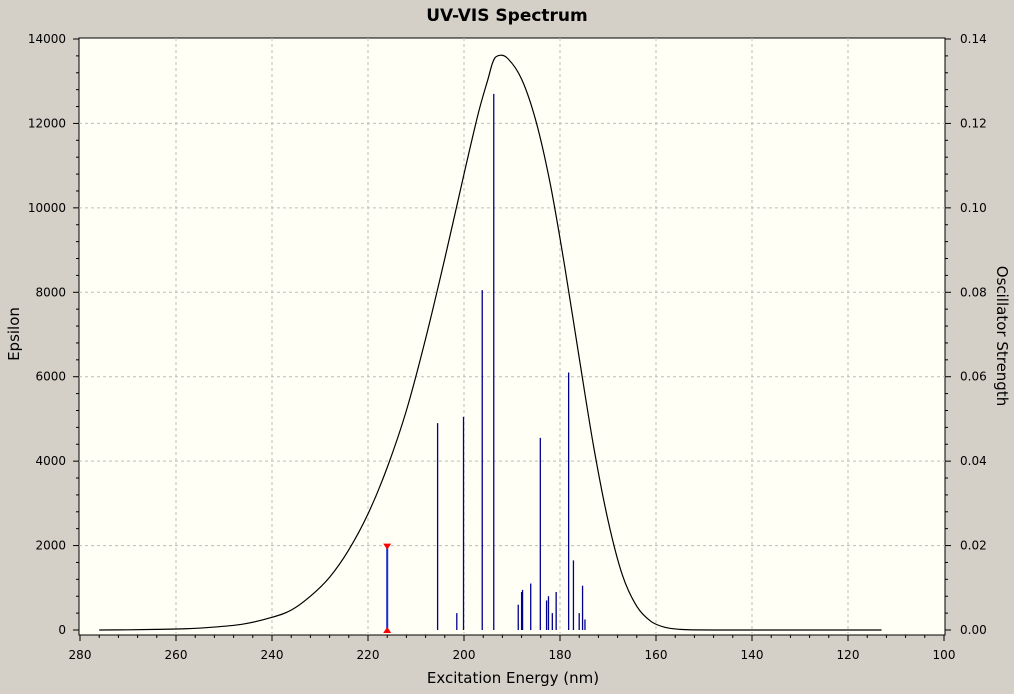 This screenshot has width=1014, height=694. I want to click on x-tick-label: 260, so click(176, 655).